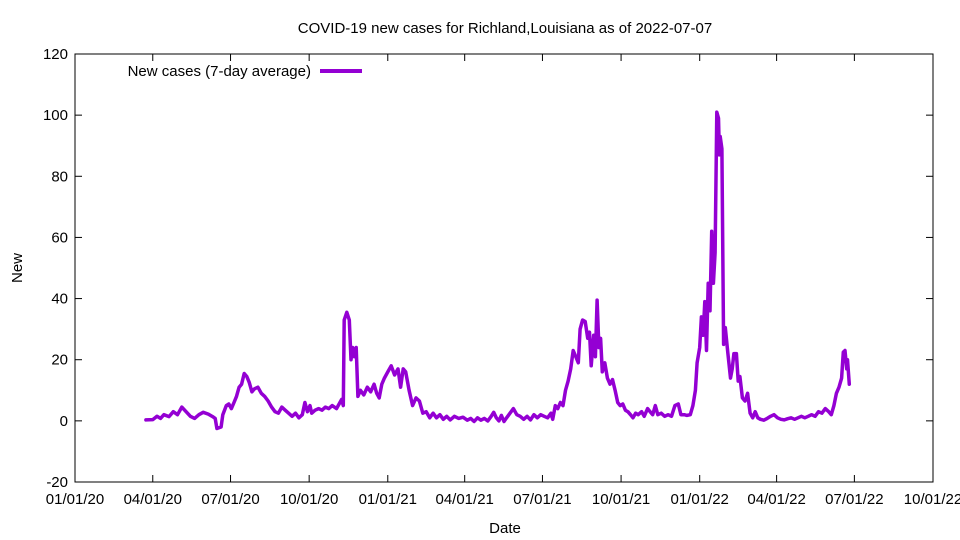 The image size is (960, 540). What do you see at coordinates (59, 237) in the screenshot?
I see `y-tick-label: 60` at bounding box center [59, 237].